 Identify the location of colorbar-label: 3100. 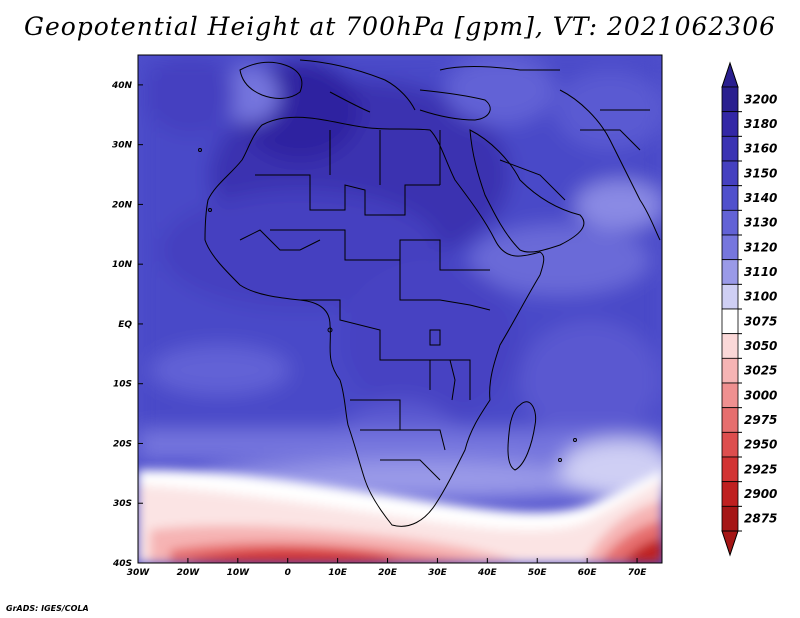
(760, 297).